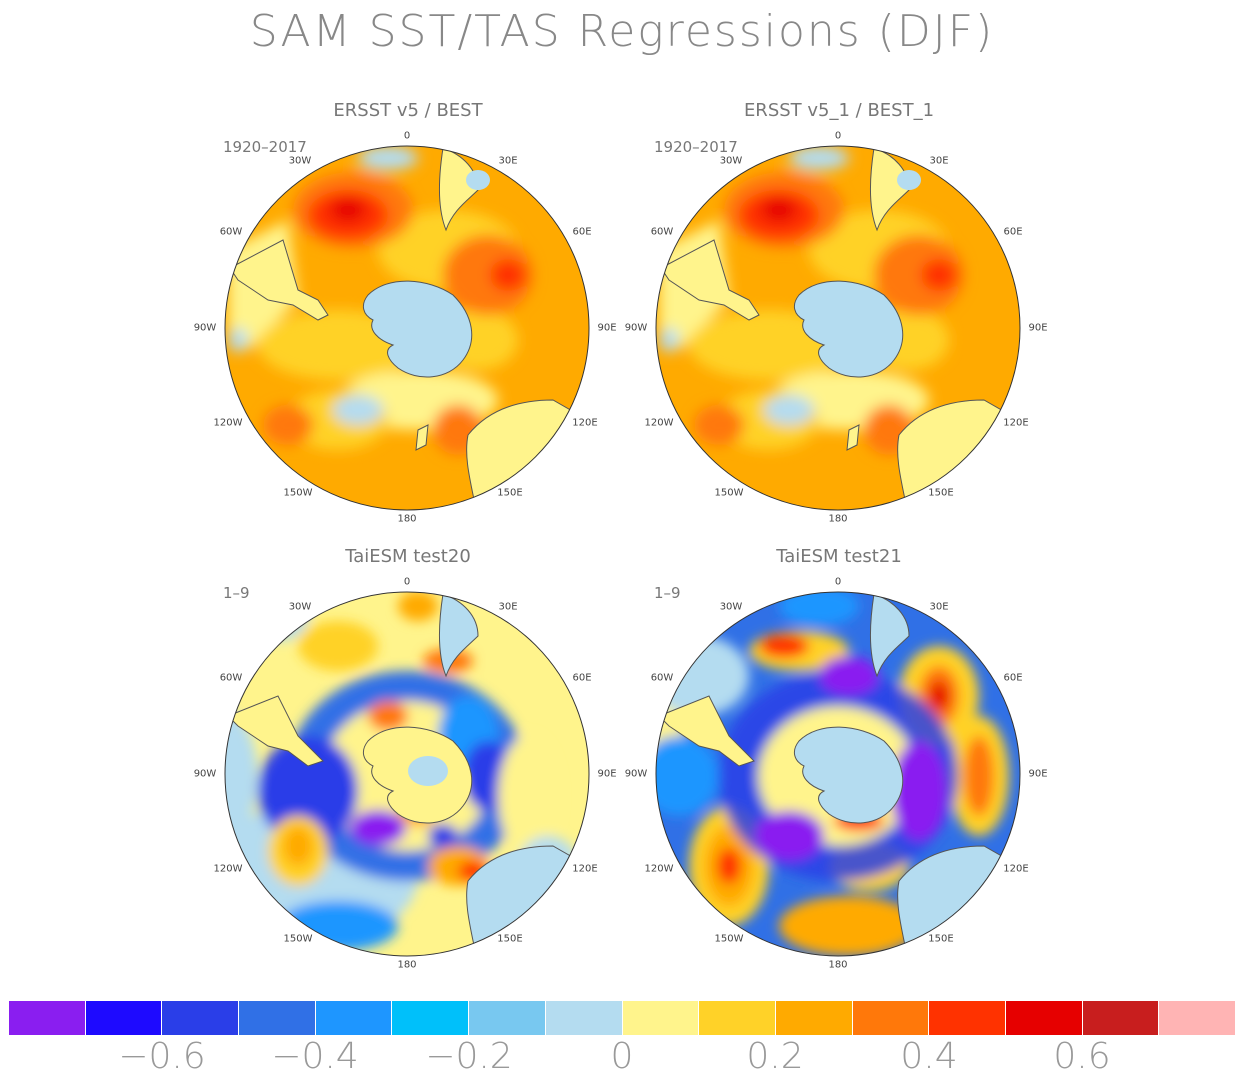 This screenshot has height=1082, width=1244. I want to click on map-panel-ersst-best: ERSST v5 / BEST 1920–2017, so click(408, 312).